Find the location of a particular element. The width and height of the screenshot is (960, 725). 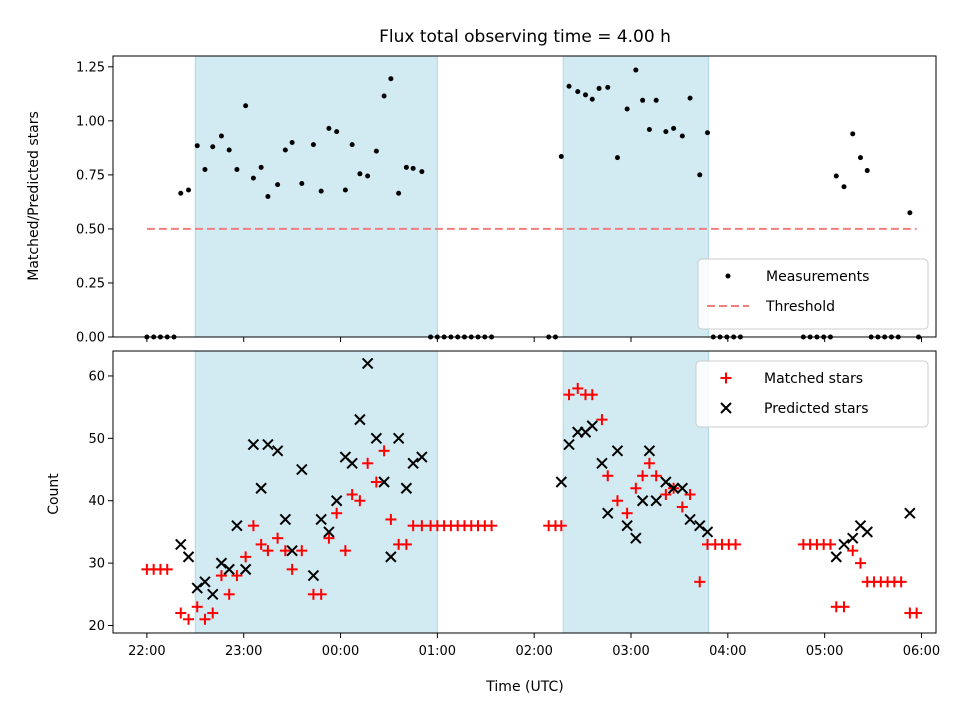

predicted-star-44-b is located at coordinates (666, 482).